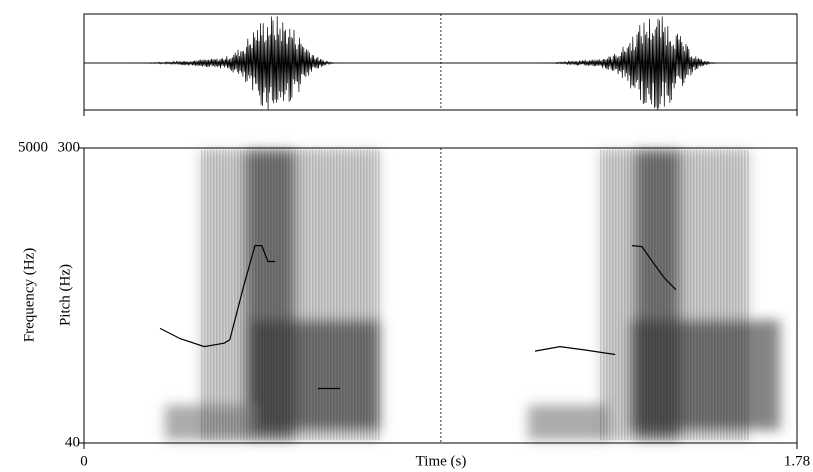 This screenshot has height=472, width=813. What do you see at coordinates (84, 461) in the screenshot?
I see `x-tick-label: 0` at bounding box center [84, 461].